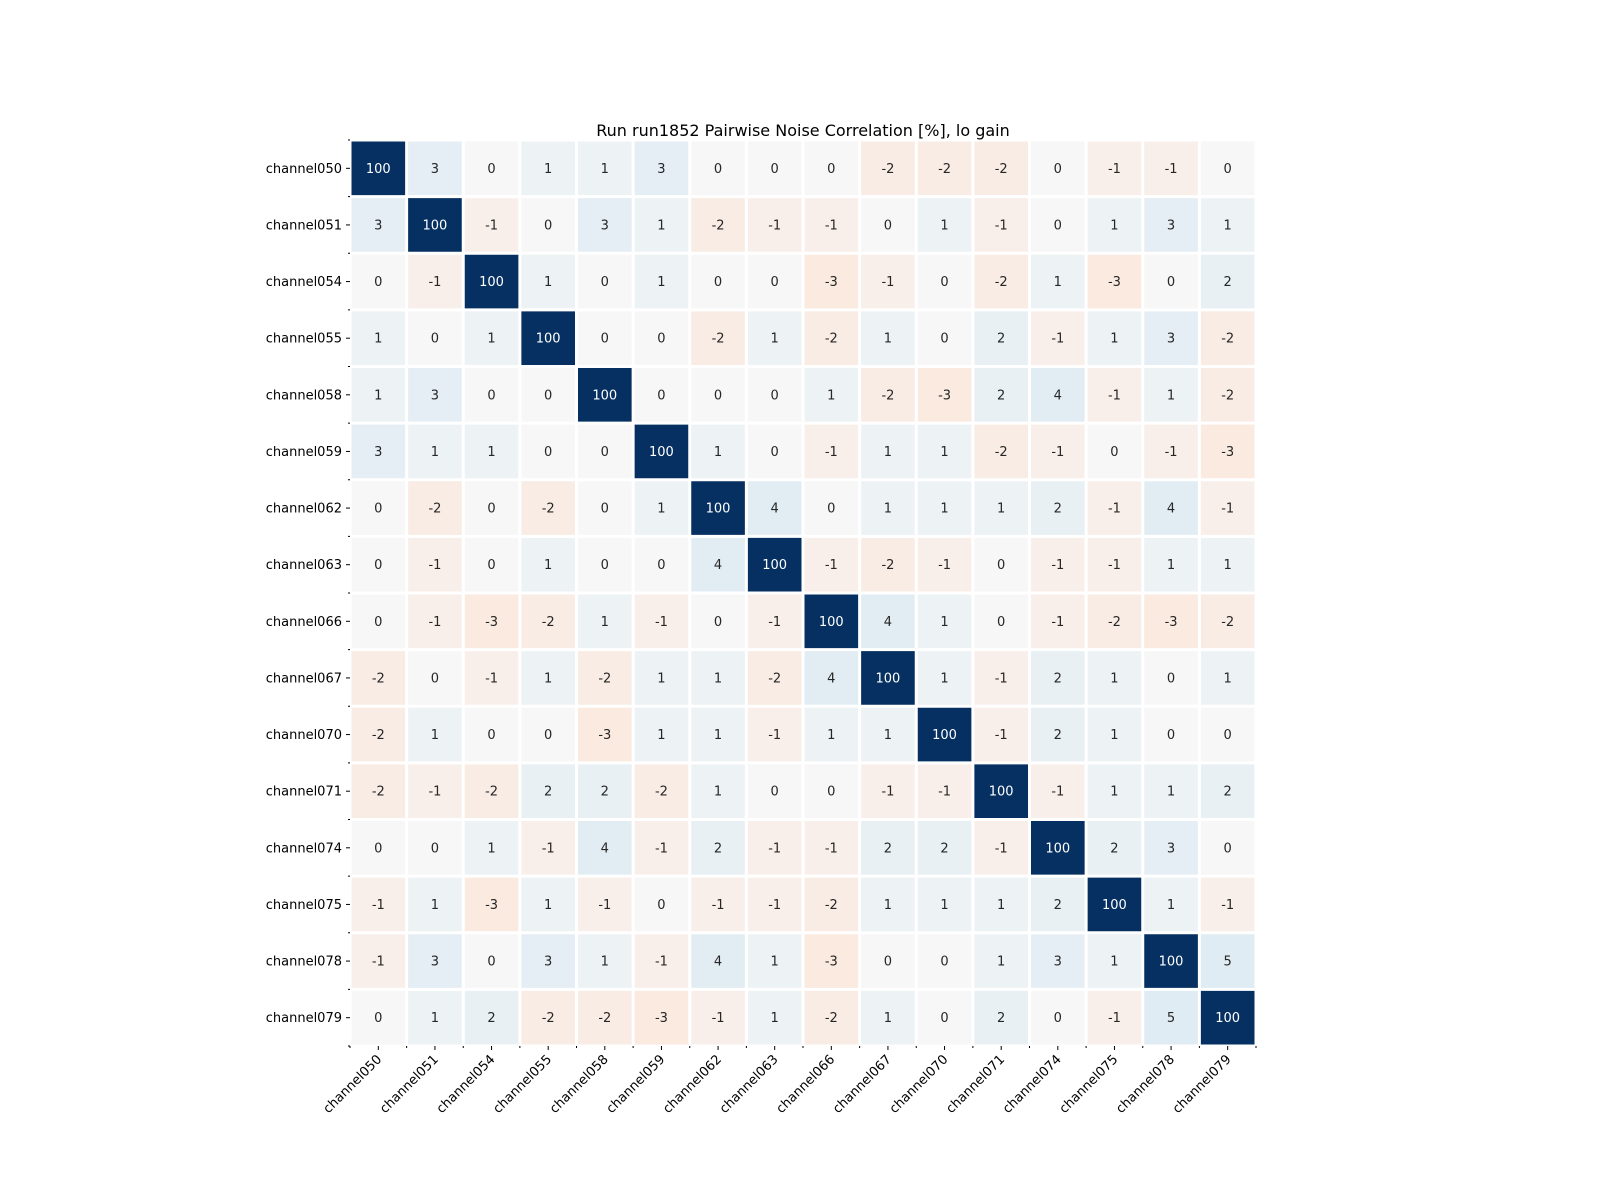 Image resolution: width=1600 pixels, height=1200 pixels. Describe the element at coordinates (1228, 962) in the screenshot. I see `cell-value-label: 5` at that location.